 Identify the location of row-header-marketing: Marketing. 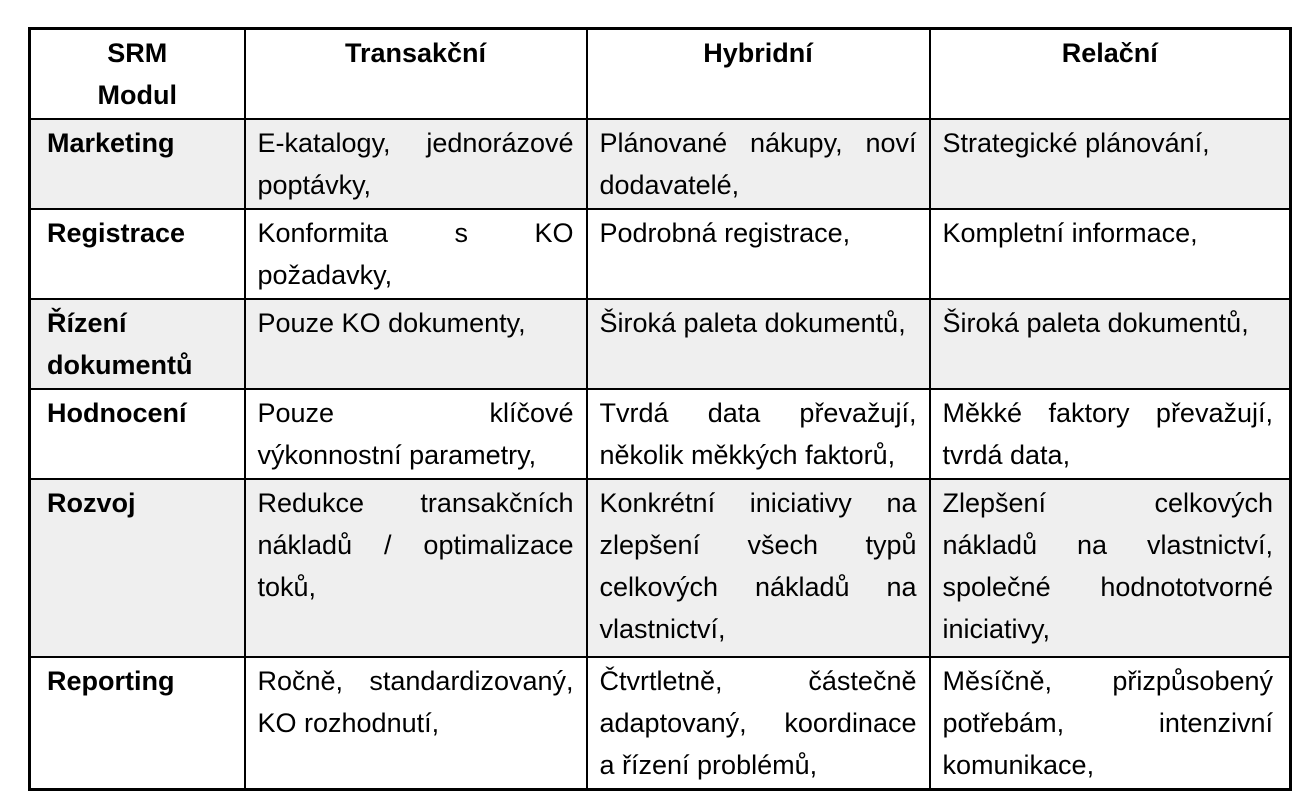
(137, 164).